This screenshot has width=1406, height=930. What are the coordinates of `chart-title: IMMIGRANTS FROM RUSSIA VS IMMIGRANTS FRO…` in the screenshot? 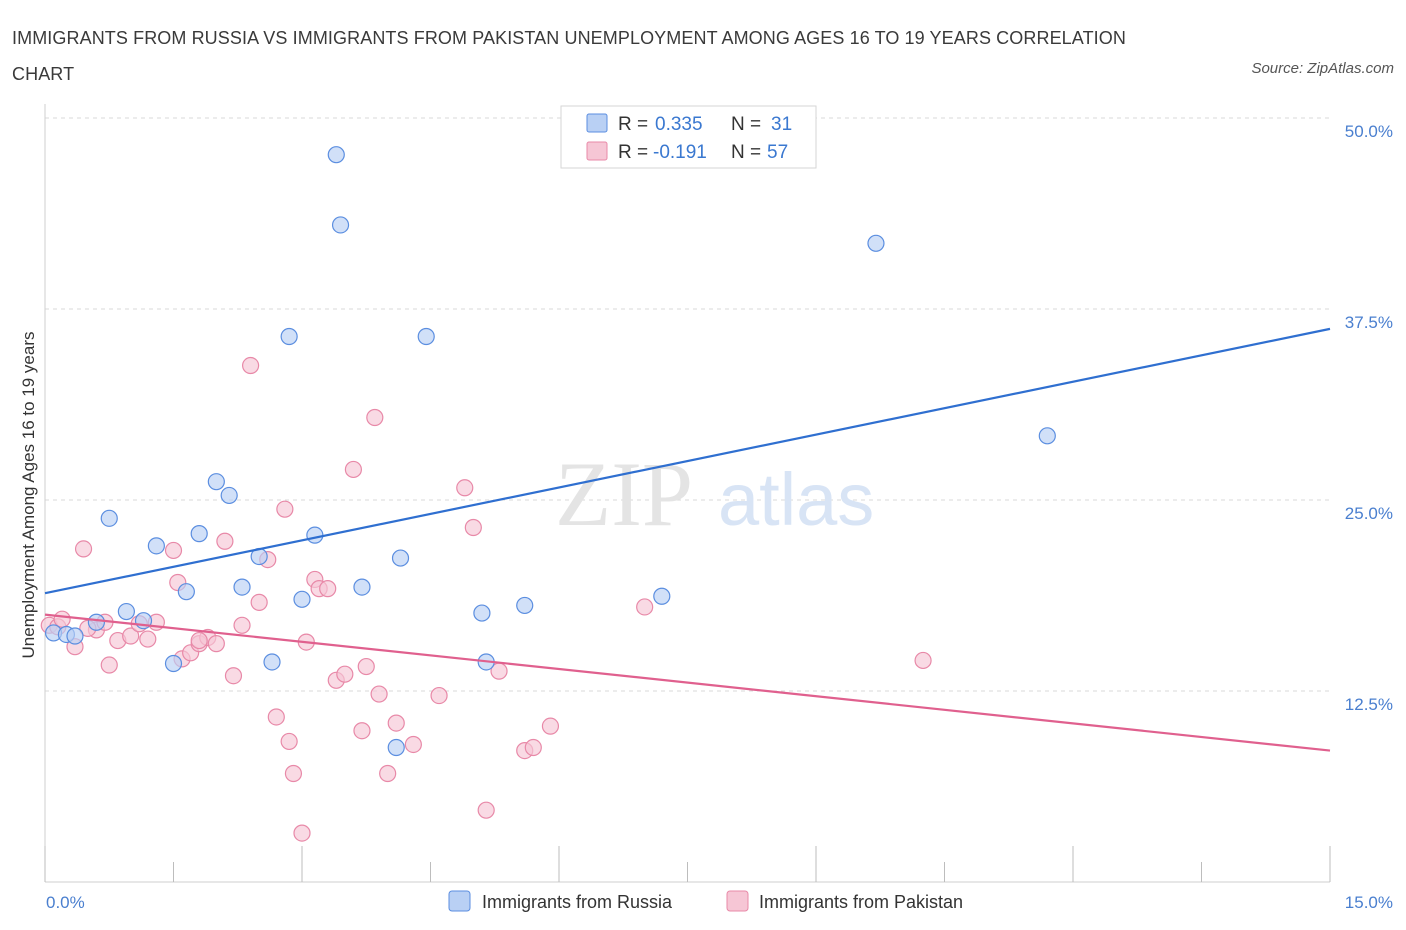 It's located at (569, 56).